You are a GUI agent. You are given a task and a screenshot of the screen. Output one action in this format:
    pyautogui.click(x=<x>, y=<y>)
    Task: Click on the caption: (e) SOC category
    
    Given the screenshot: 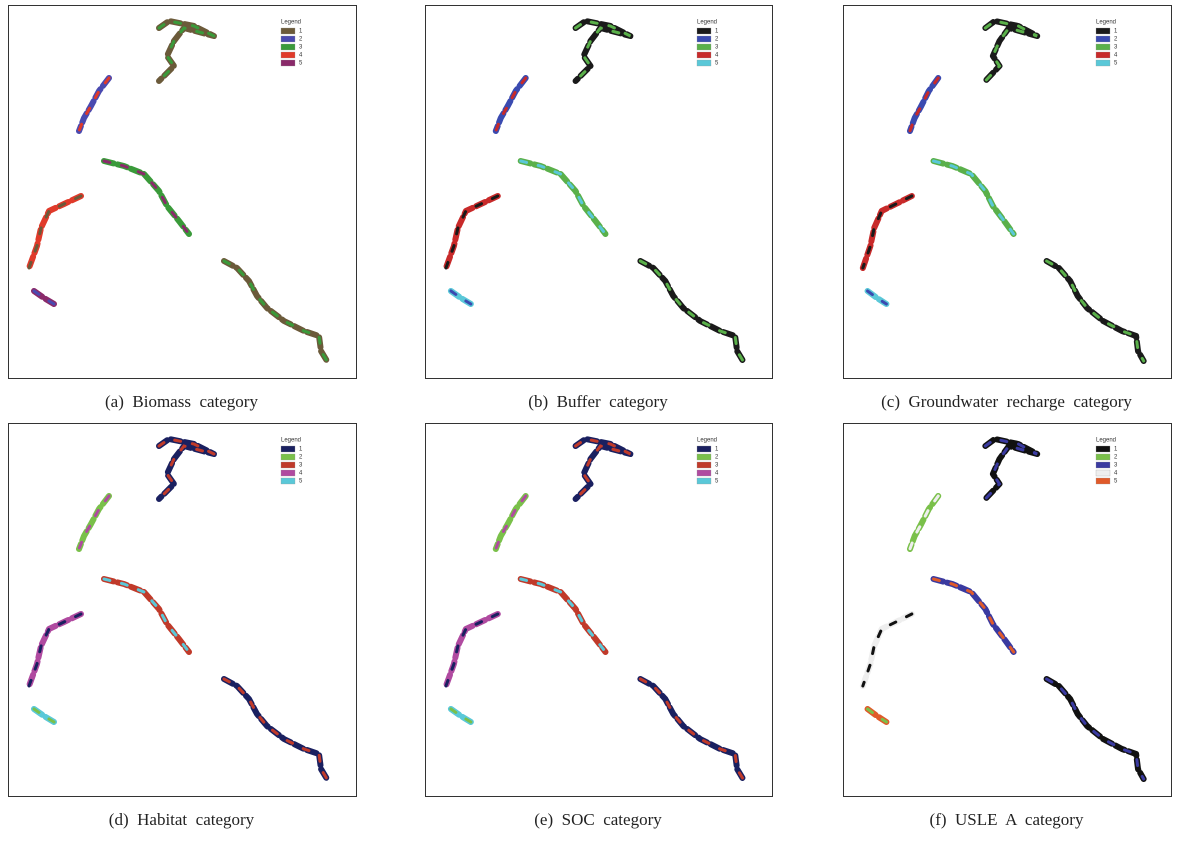 What is the action you would take?
    pyautogui.click(x=598, y=819)
    